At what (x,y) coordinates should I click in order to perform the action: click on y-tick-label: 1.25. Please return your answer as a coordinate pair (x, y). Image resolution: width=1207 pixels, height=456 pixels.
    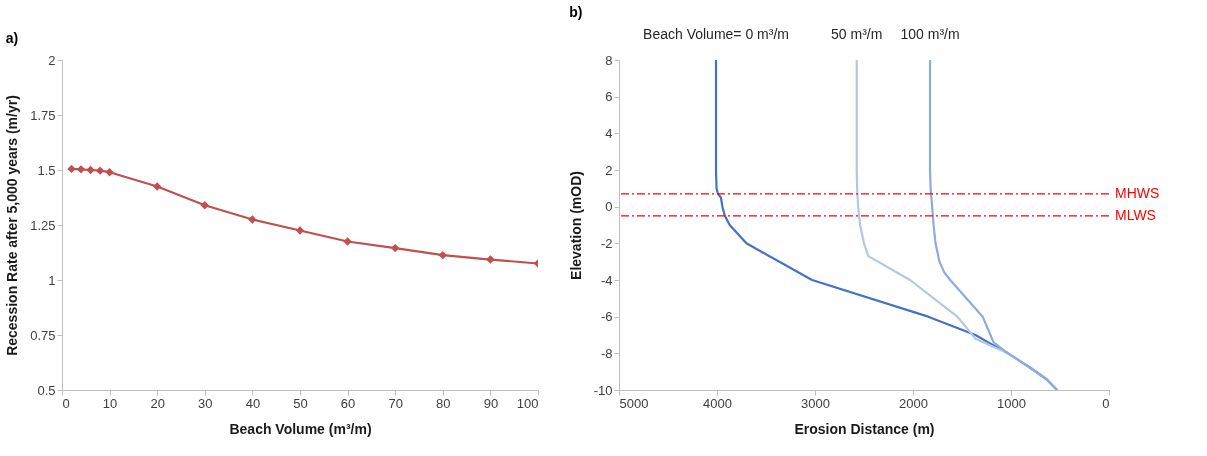
    Looking at the image, I should click on (43, 225).